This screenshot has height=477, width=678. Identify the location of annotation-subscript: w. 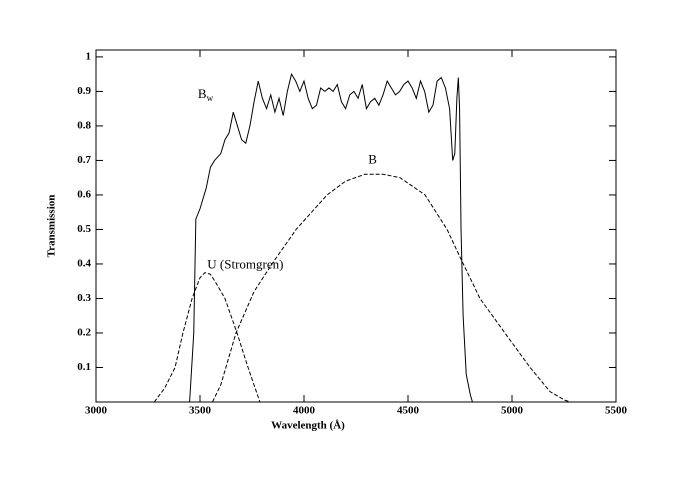
(210, 98).